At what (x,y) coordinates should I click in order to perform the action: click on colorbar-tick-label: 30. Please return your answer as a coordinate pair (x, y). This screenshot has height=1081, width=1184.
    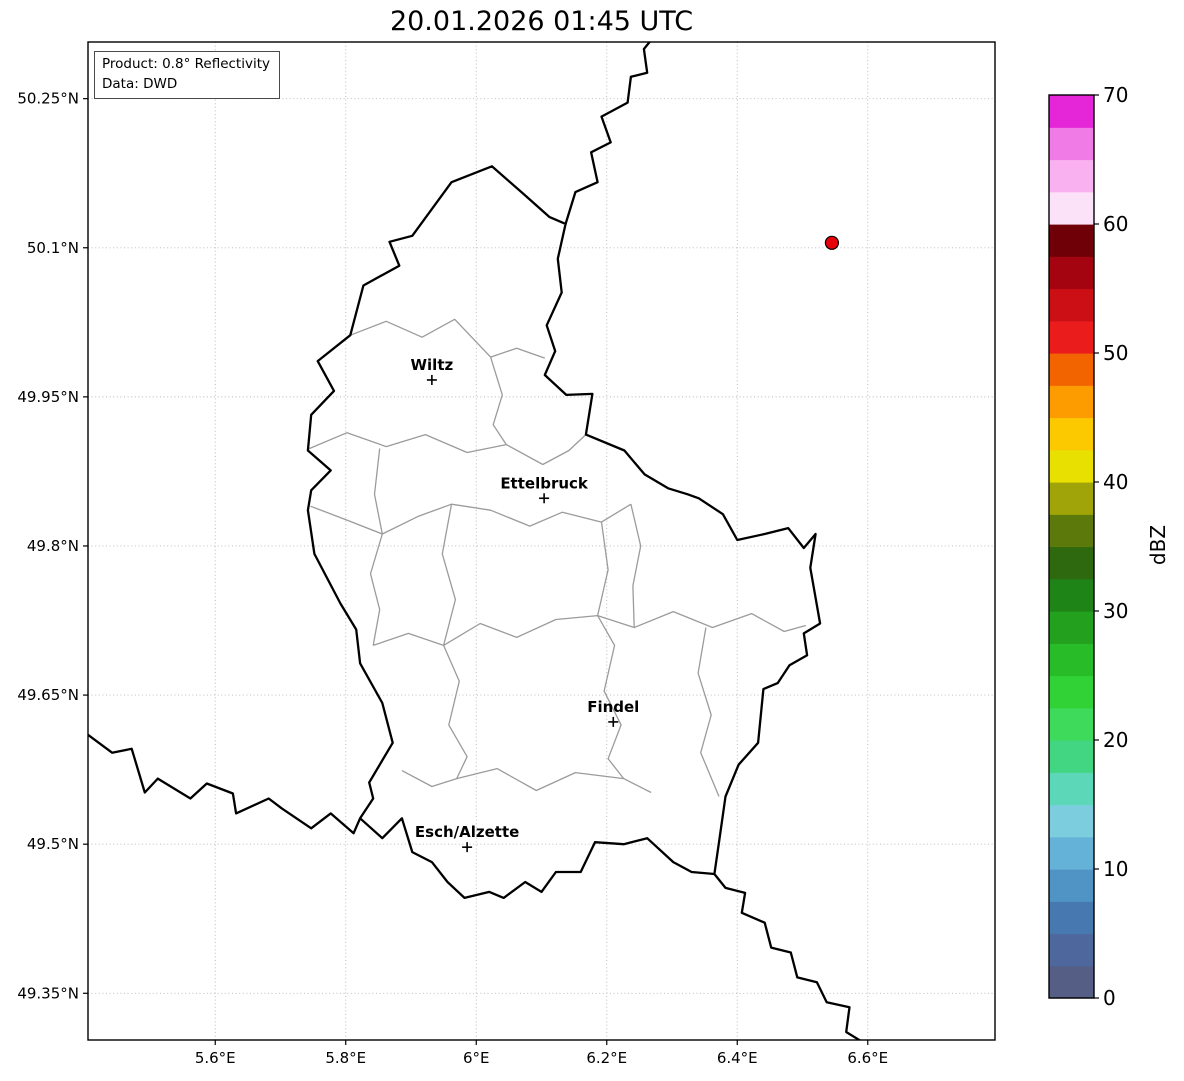
    Looking at the image, I should click on (1115, 611).